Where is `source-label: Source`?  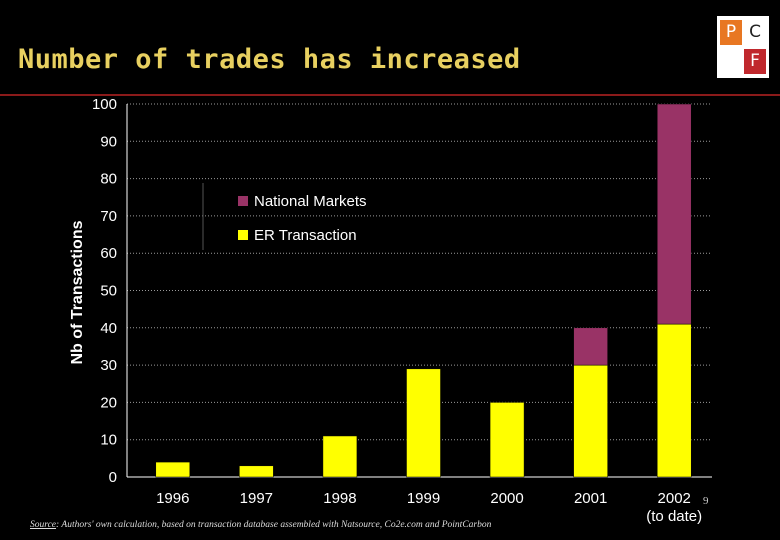 source-label: Source is located at coordinates (43, 525).